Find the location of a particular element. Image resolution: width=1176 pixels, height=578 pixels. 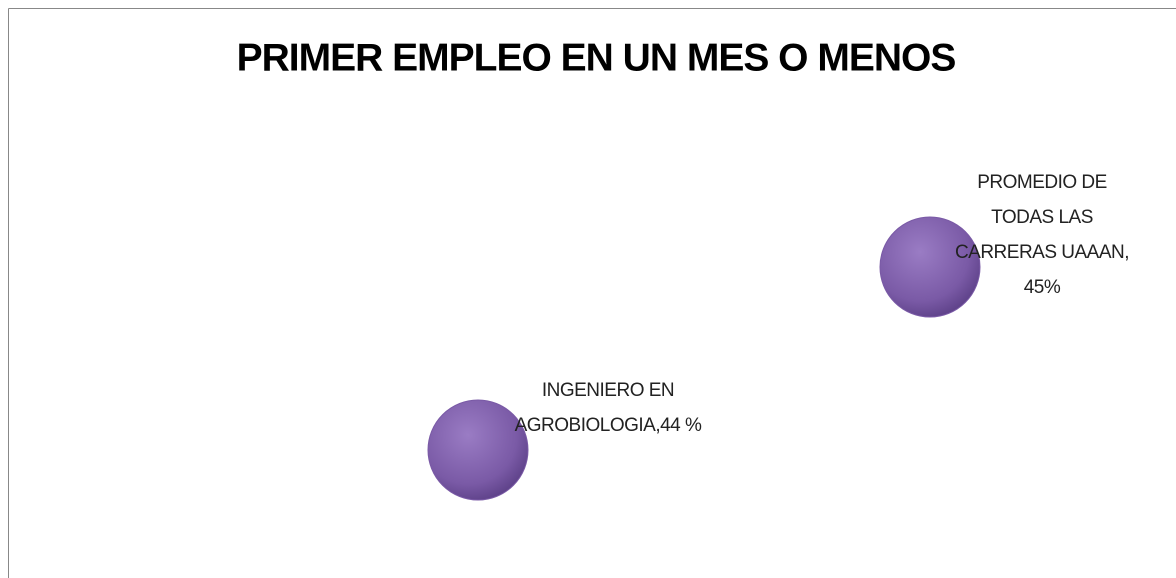

data-label: INGENIERO EN AGROBIOLOGIA,44 % is located at coordinates (608, 408).